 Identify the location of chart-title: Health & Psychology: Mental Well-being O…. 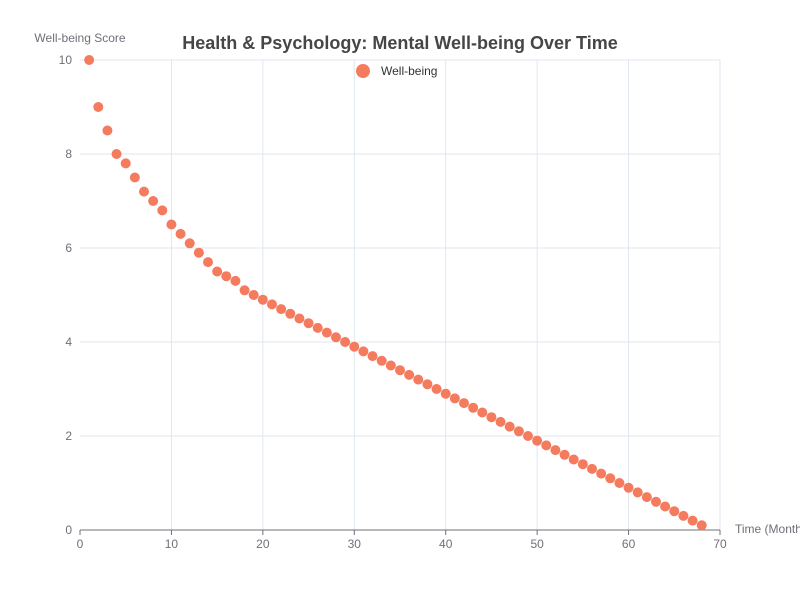
(399, 43).